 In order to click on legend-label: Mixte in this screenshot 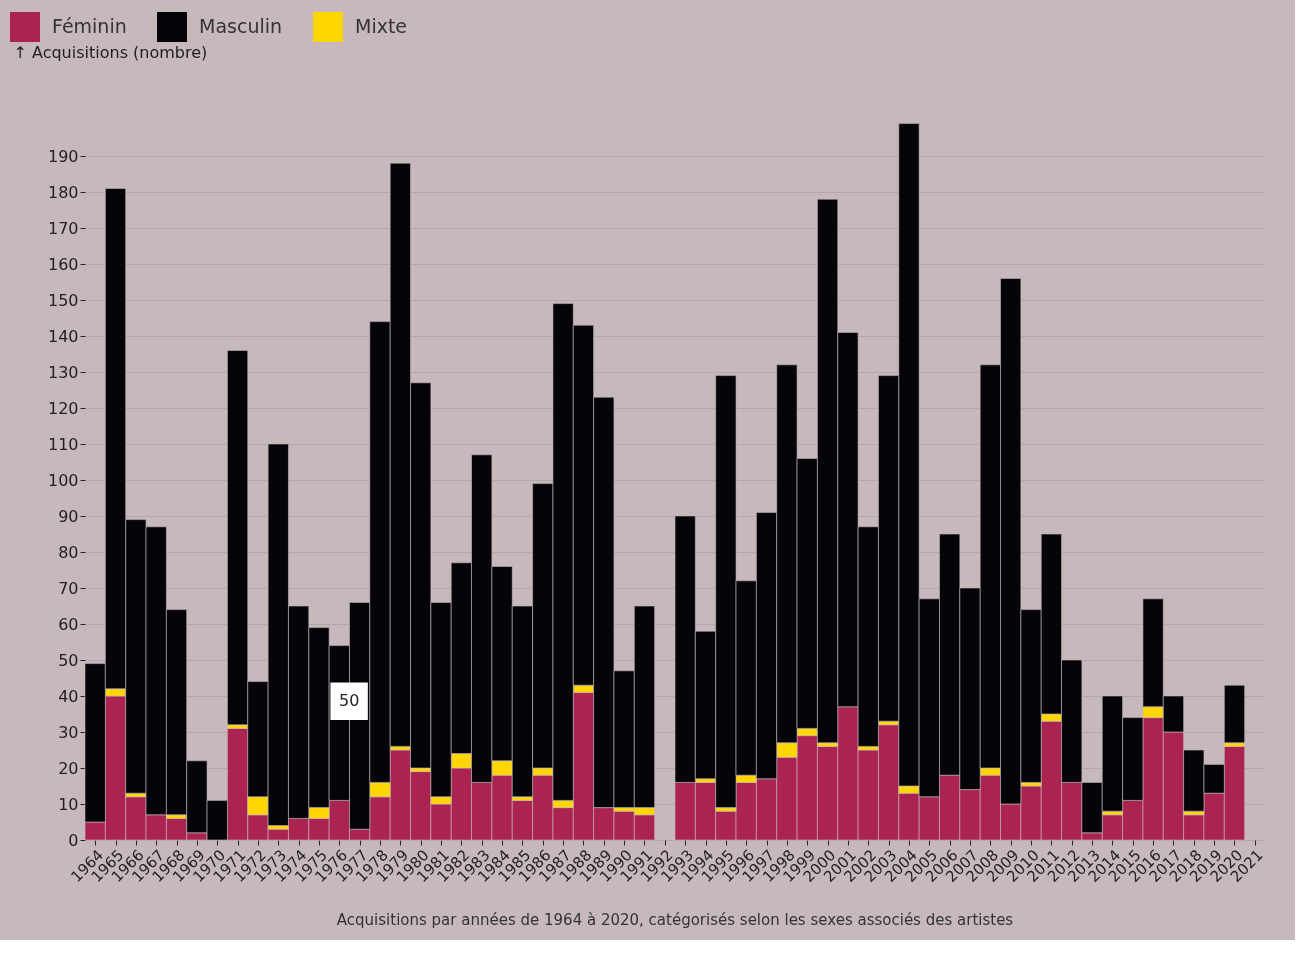, I will do `click(381, 26)`.